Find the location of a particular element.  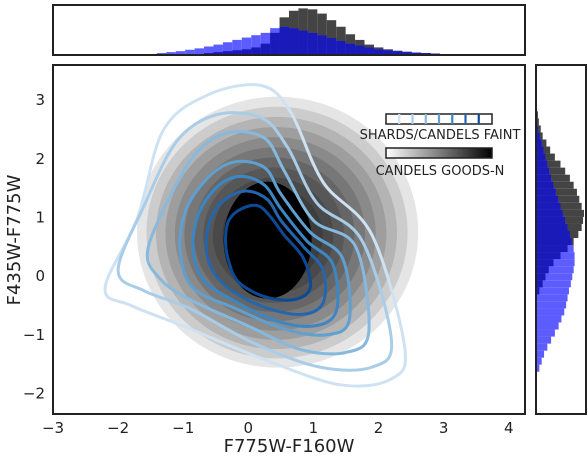

right-histogram is located at coordinates (560, 241).